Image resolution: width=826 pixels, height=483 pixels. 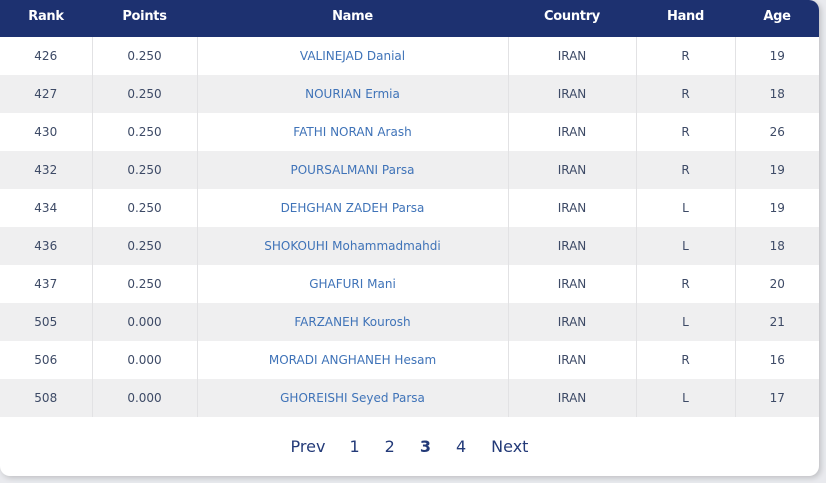 I want to click on cell-rank: 427, so click(x=46, y=94).